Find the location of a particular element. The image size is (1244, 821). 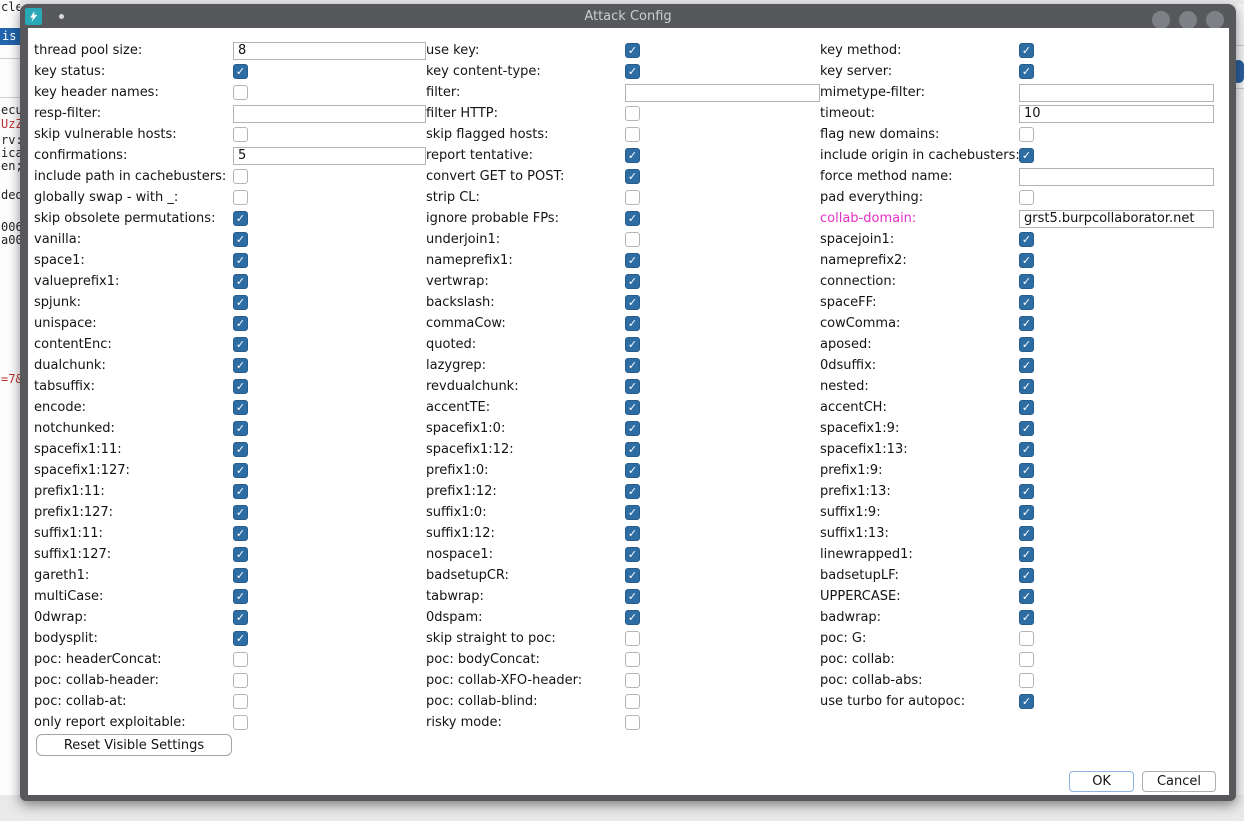

text-input-mimetype-filter is located at coordinates (1116, 92).